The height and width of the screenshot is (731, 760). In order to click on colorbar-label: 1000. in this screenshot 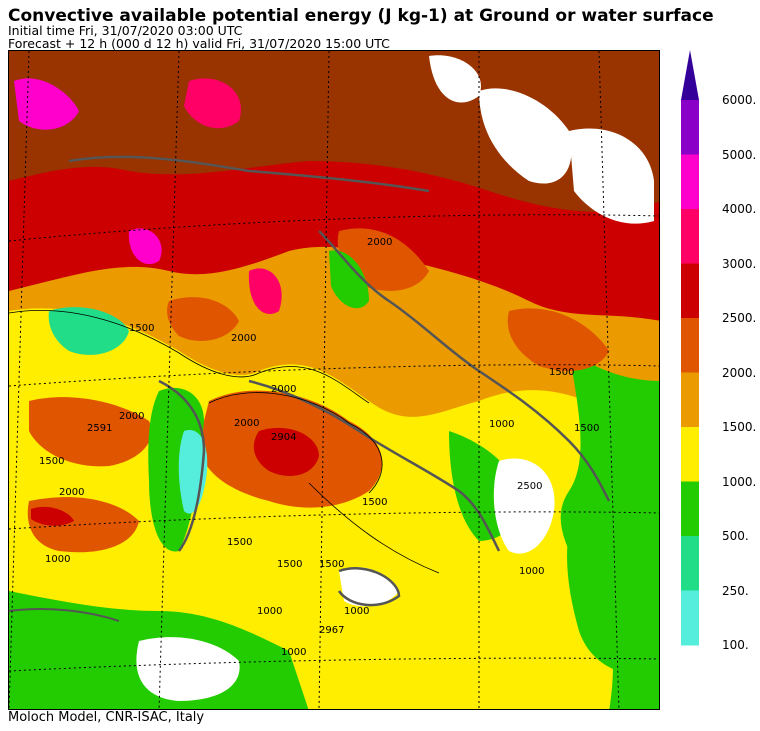, I will do `click(739, 481)`.